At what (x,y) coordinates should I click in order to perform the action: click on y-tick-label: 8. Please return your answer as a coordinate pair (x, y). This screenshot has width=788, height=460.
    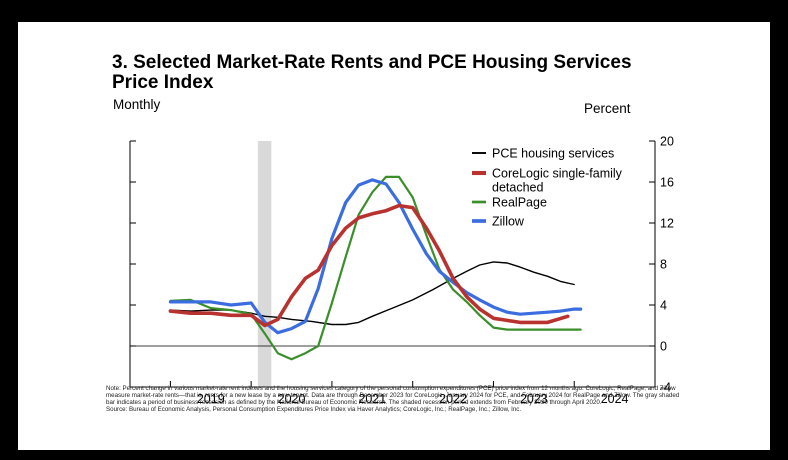
    Looking at the image, I should click on (663, 265).